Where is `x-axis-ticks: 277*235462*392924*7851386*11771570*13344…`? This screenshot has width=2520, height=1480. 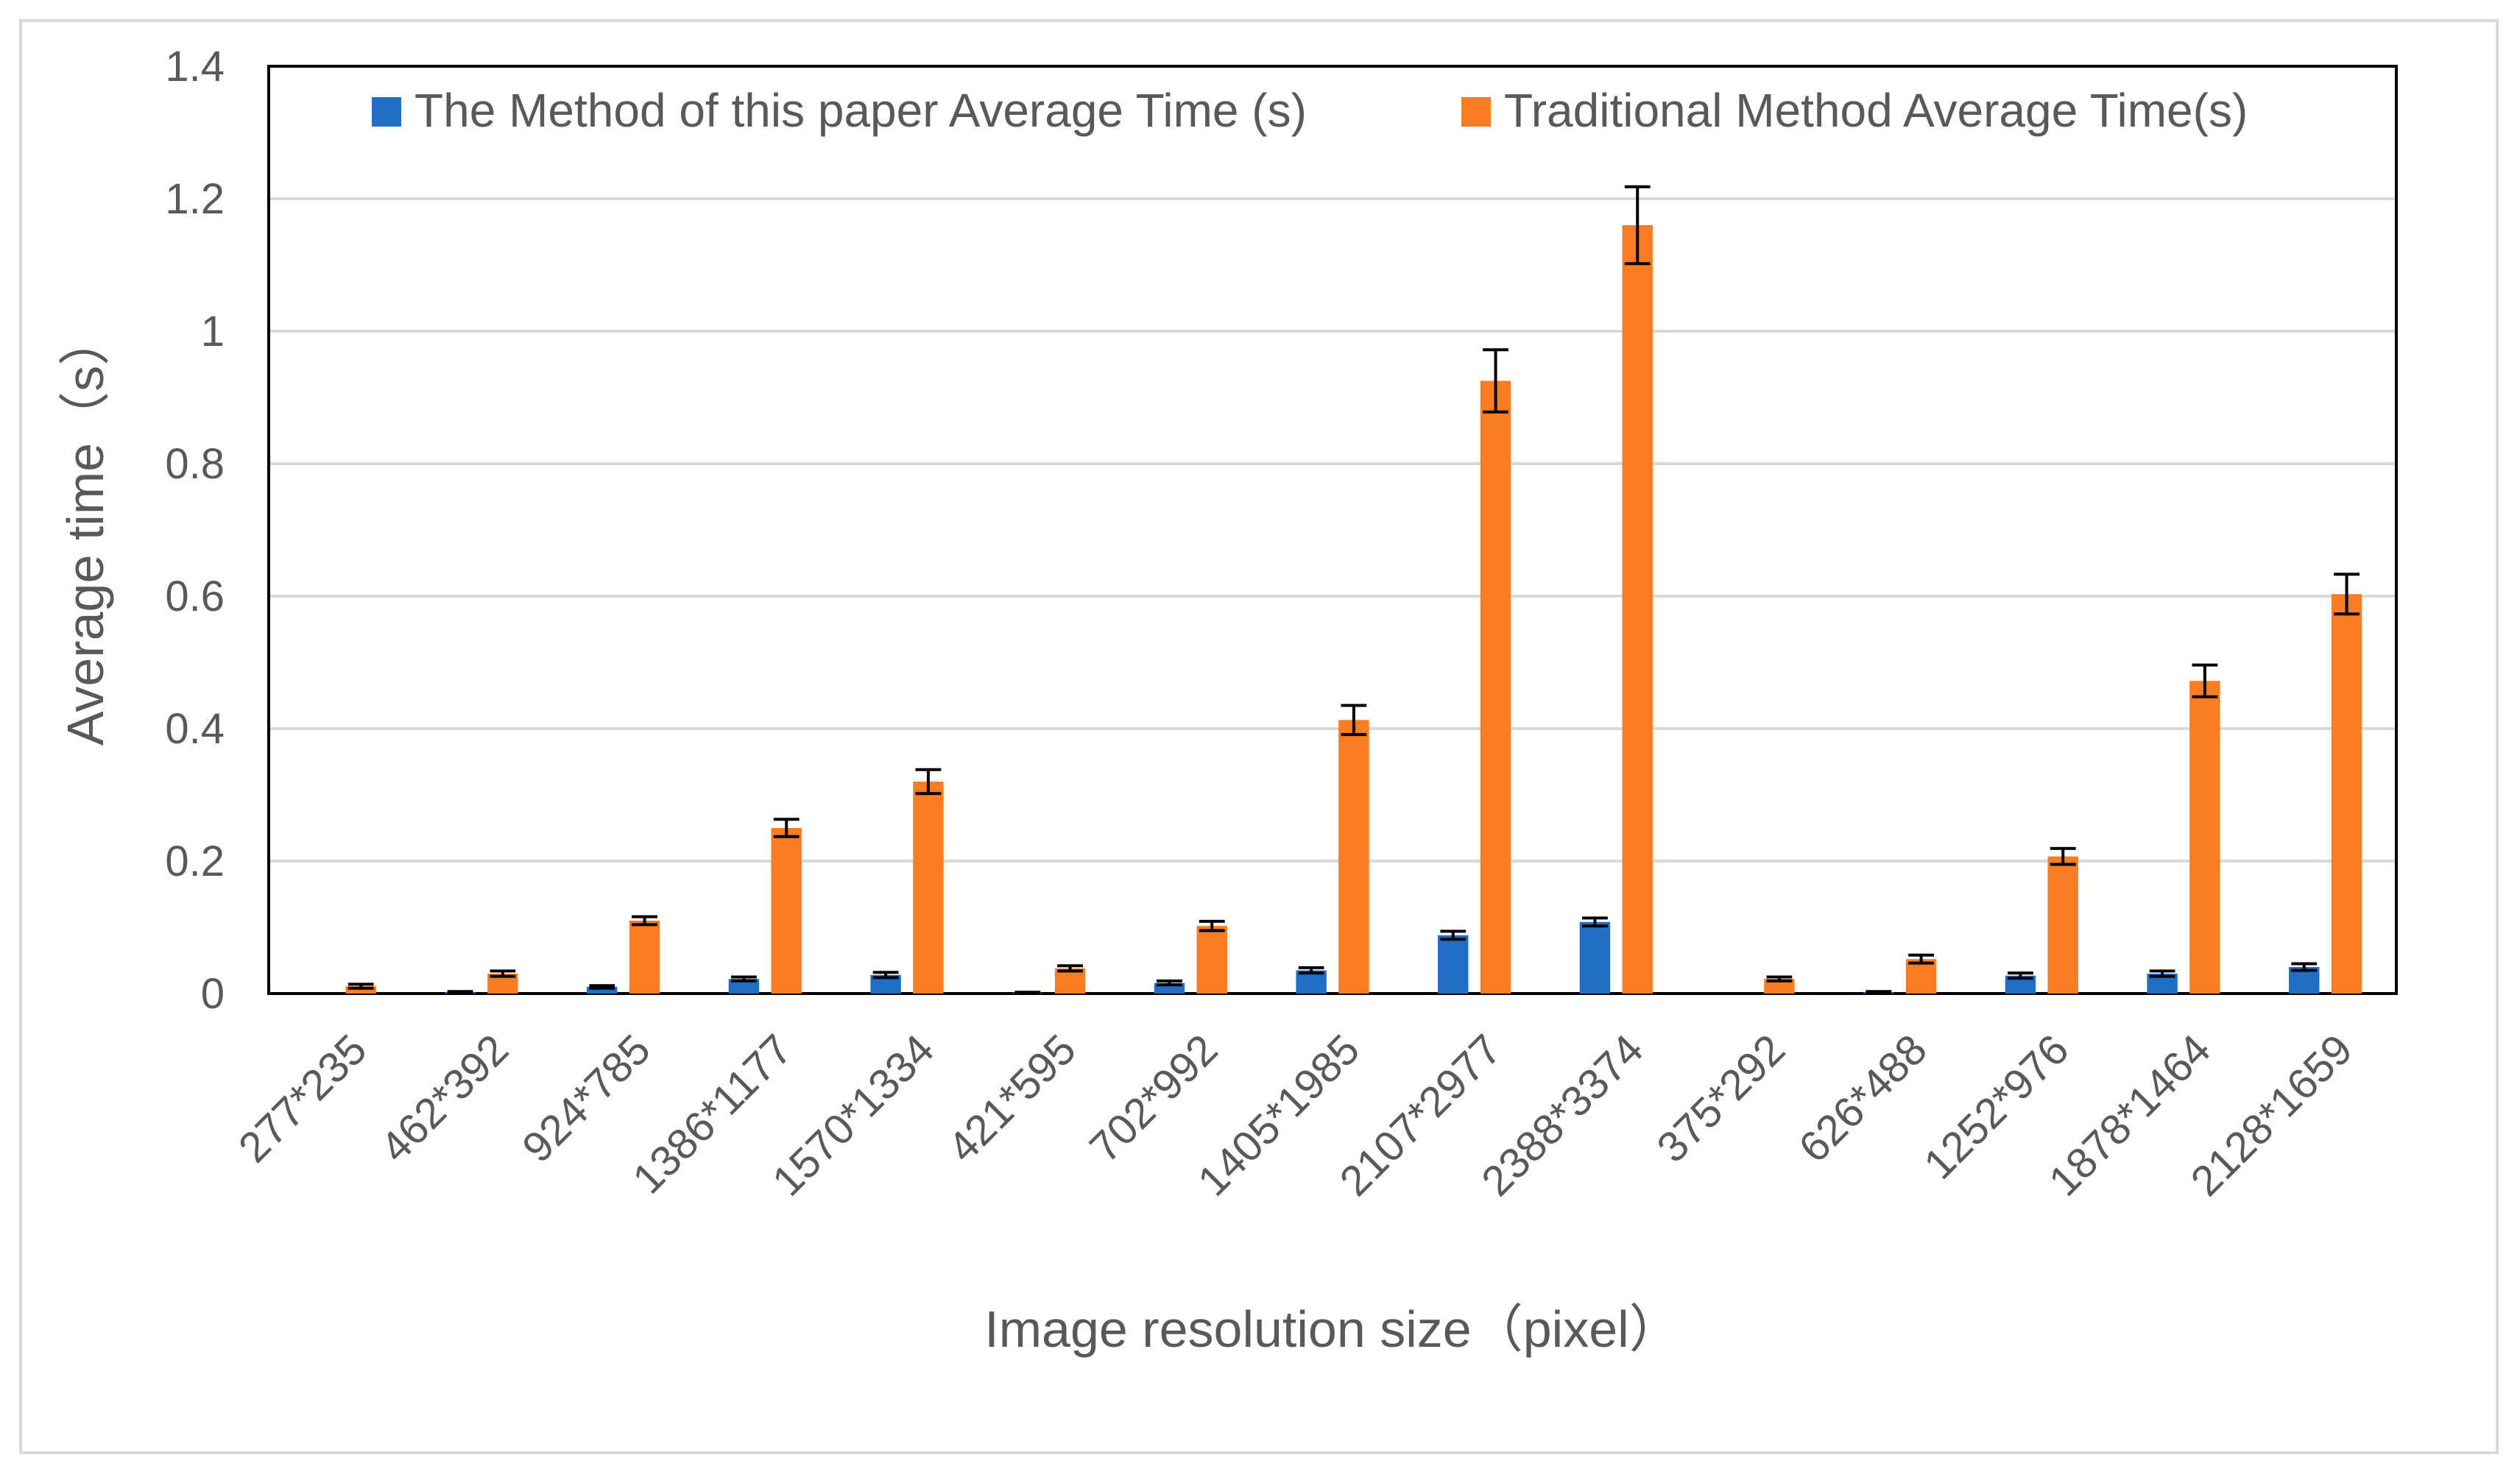 x-axis-ticks: 277*235462*392924*7851386*11771570*13344… is located at coordinates (1296, 1115).